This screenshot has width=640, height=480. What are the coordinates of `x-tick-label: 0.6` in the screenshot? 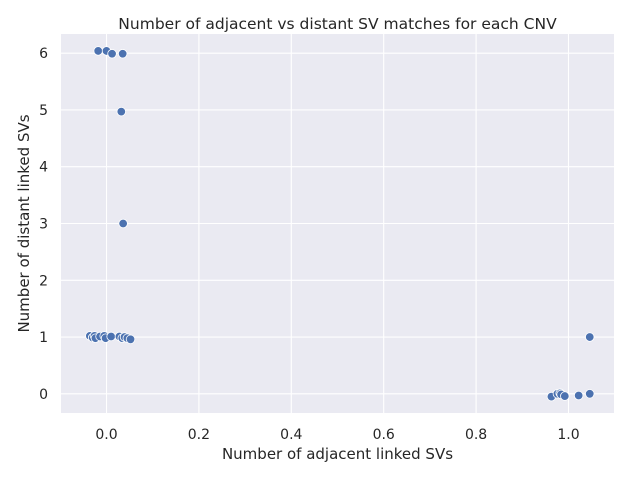 It's located at (384, 435).